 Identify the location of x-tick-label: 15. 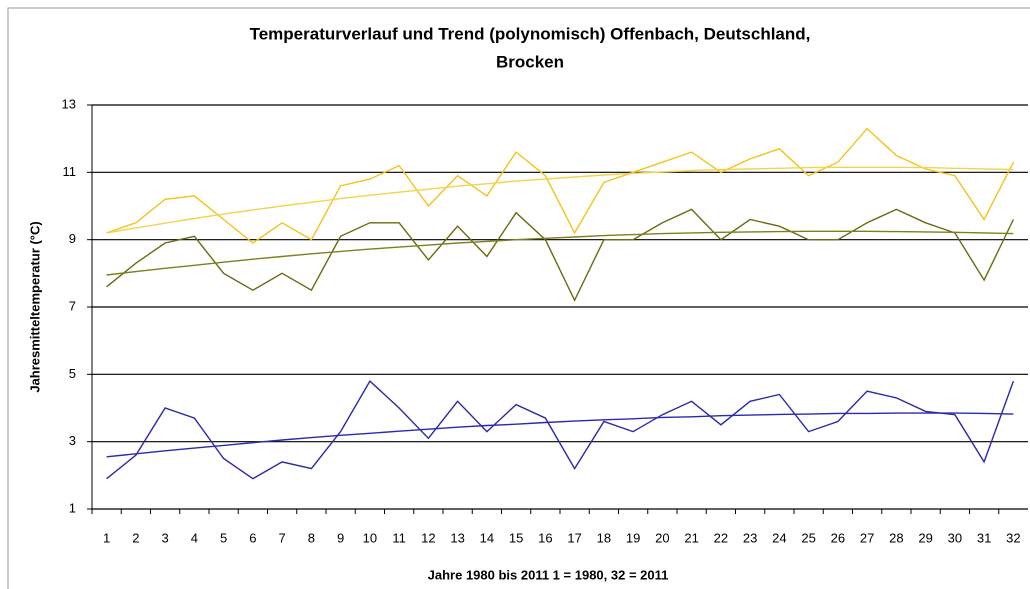
(516, 537).